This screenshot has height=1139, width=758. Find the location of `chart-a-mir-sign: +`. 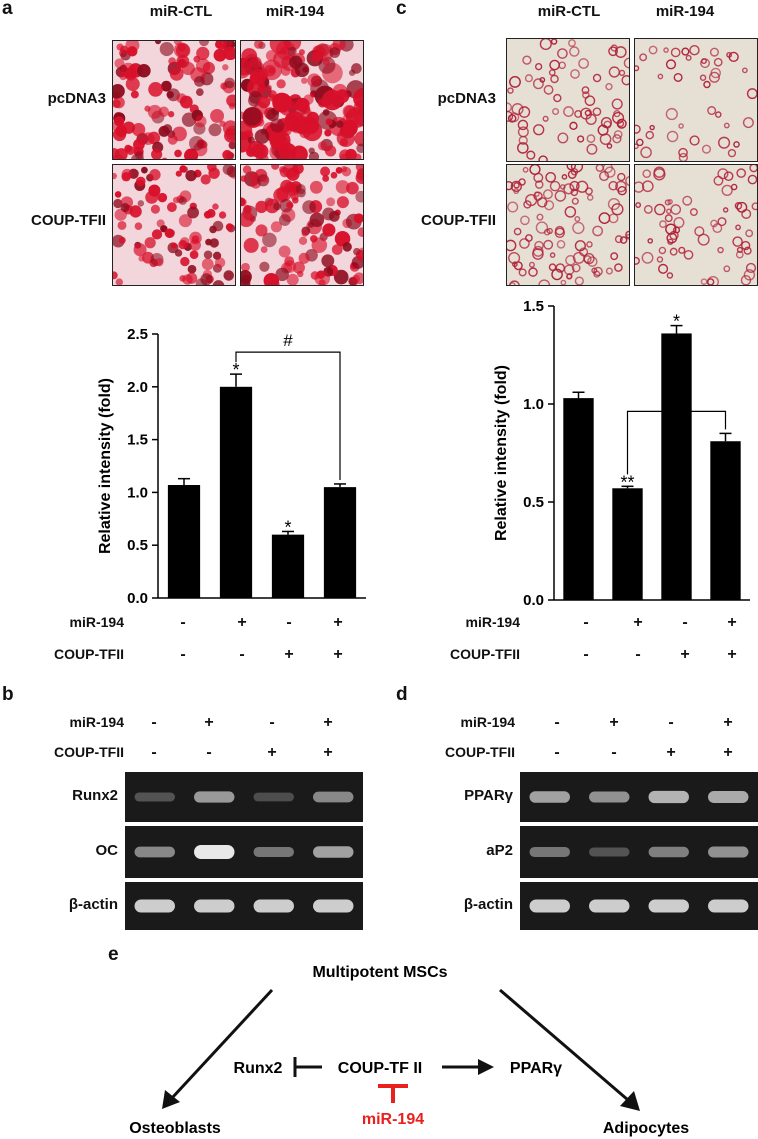

chart-a-mir-sign: + is located at coordinates (242, 622).